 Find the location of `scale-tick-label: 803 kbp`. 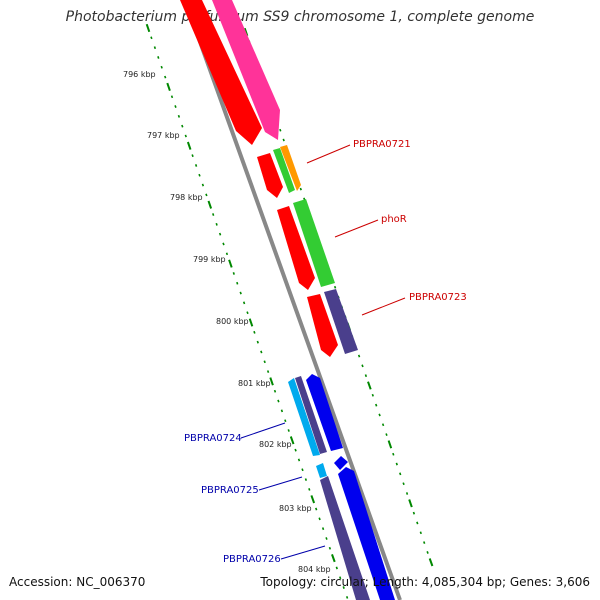

scale-tick-label: 803 kbp is located at coordinates (295, 508).